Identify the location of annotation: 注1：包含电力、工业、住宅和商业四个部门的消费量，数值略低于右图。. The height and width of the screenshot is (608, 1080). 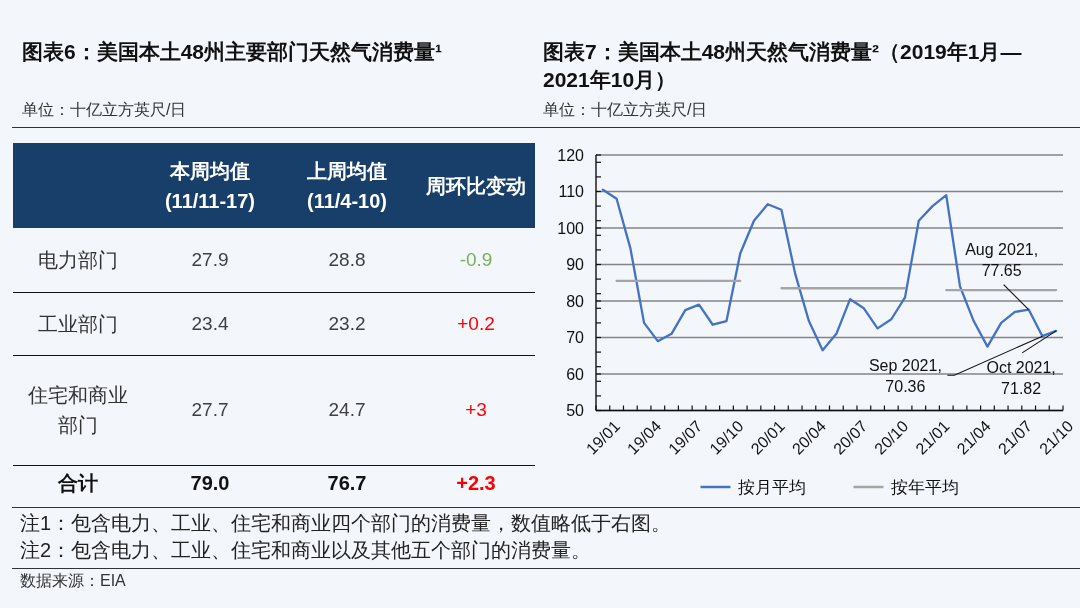
(346, 523).